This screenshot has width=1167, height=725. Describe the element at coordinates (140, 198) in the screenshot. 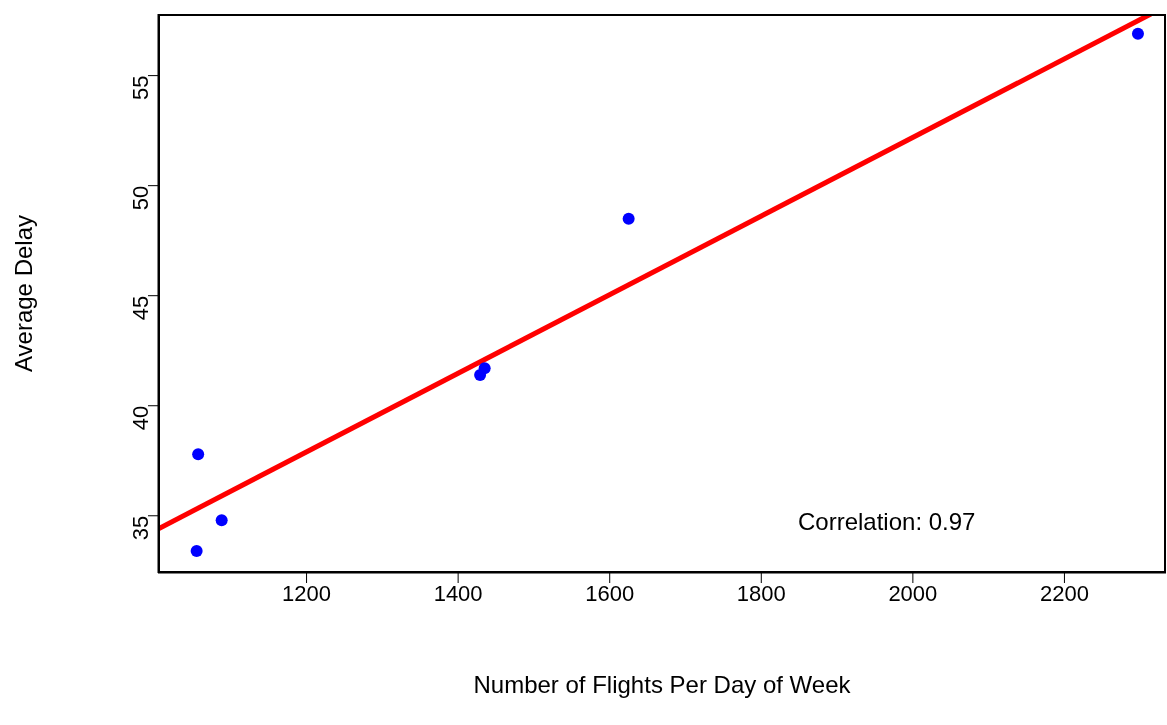

I see `y-tick-label: 50` at that location.